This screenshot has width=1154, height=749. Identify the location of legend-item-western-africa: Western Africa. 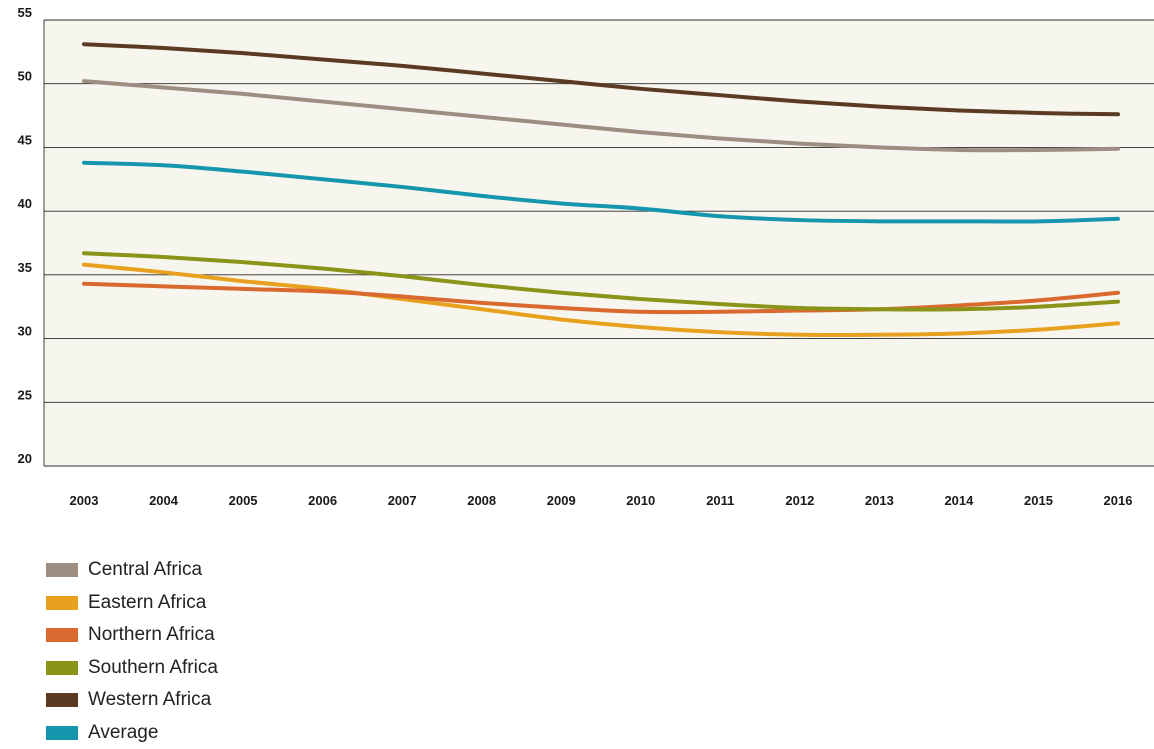
(132, 700).